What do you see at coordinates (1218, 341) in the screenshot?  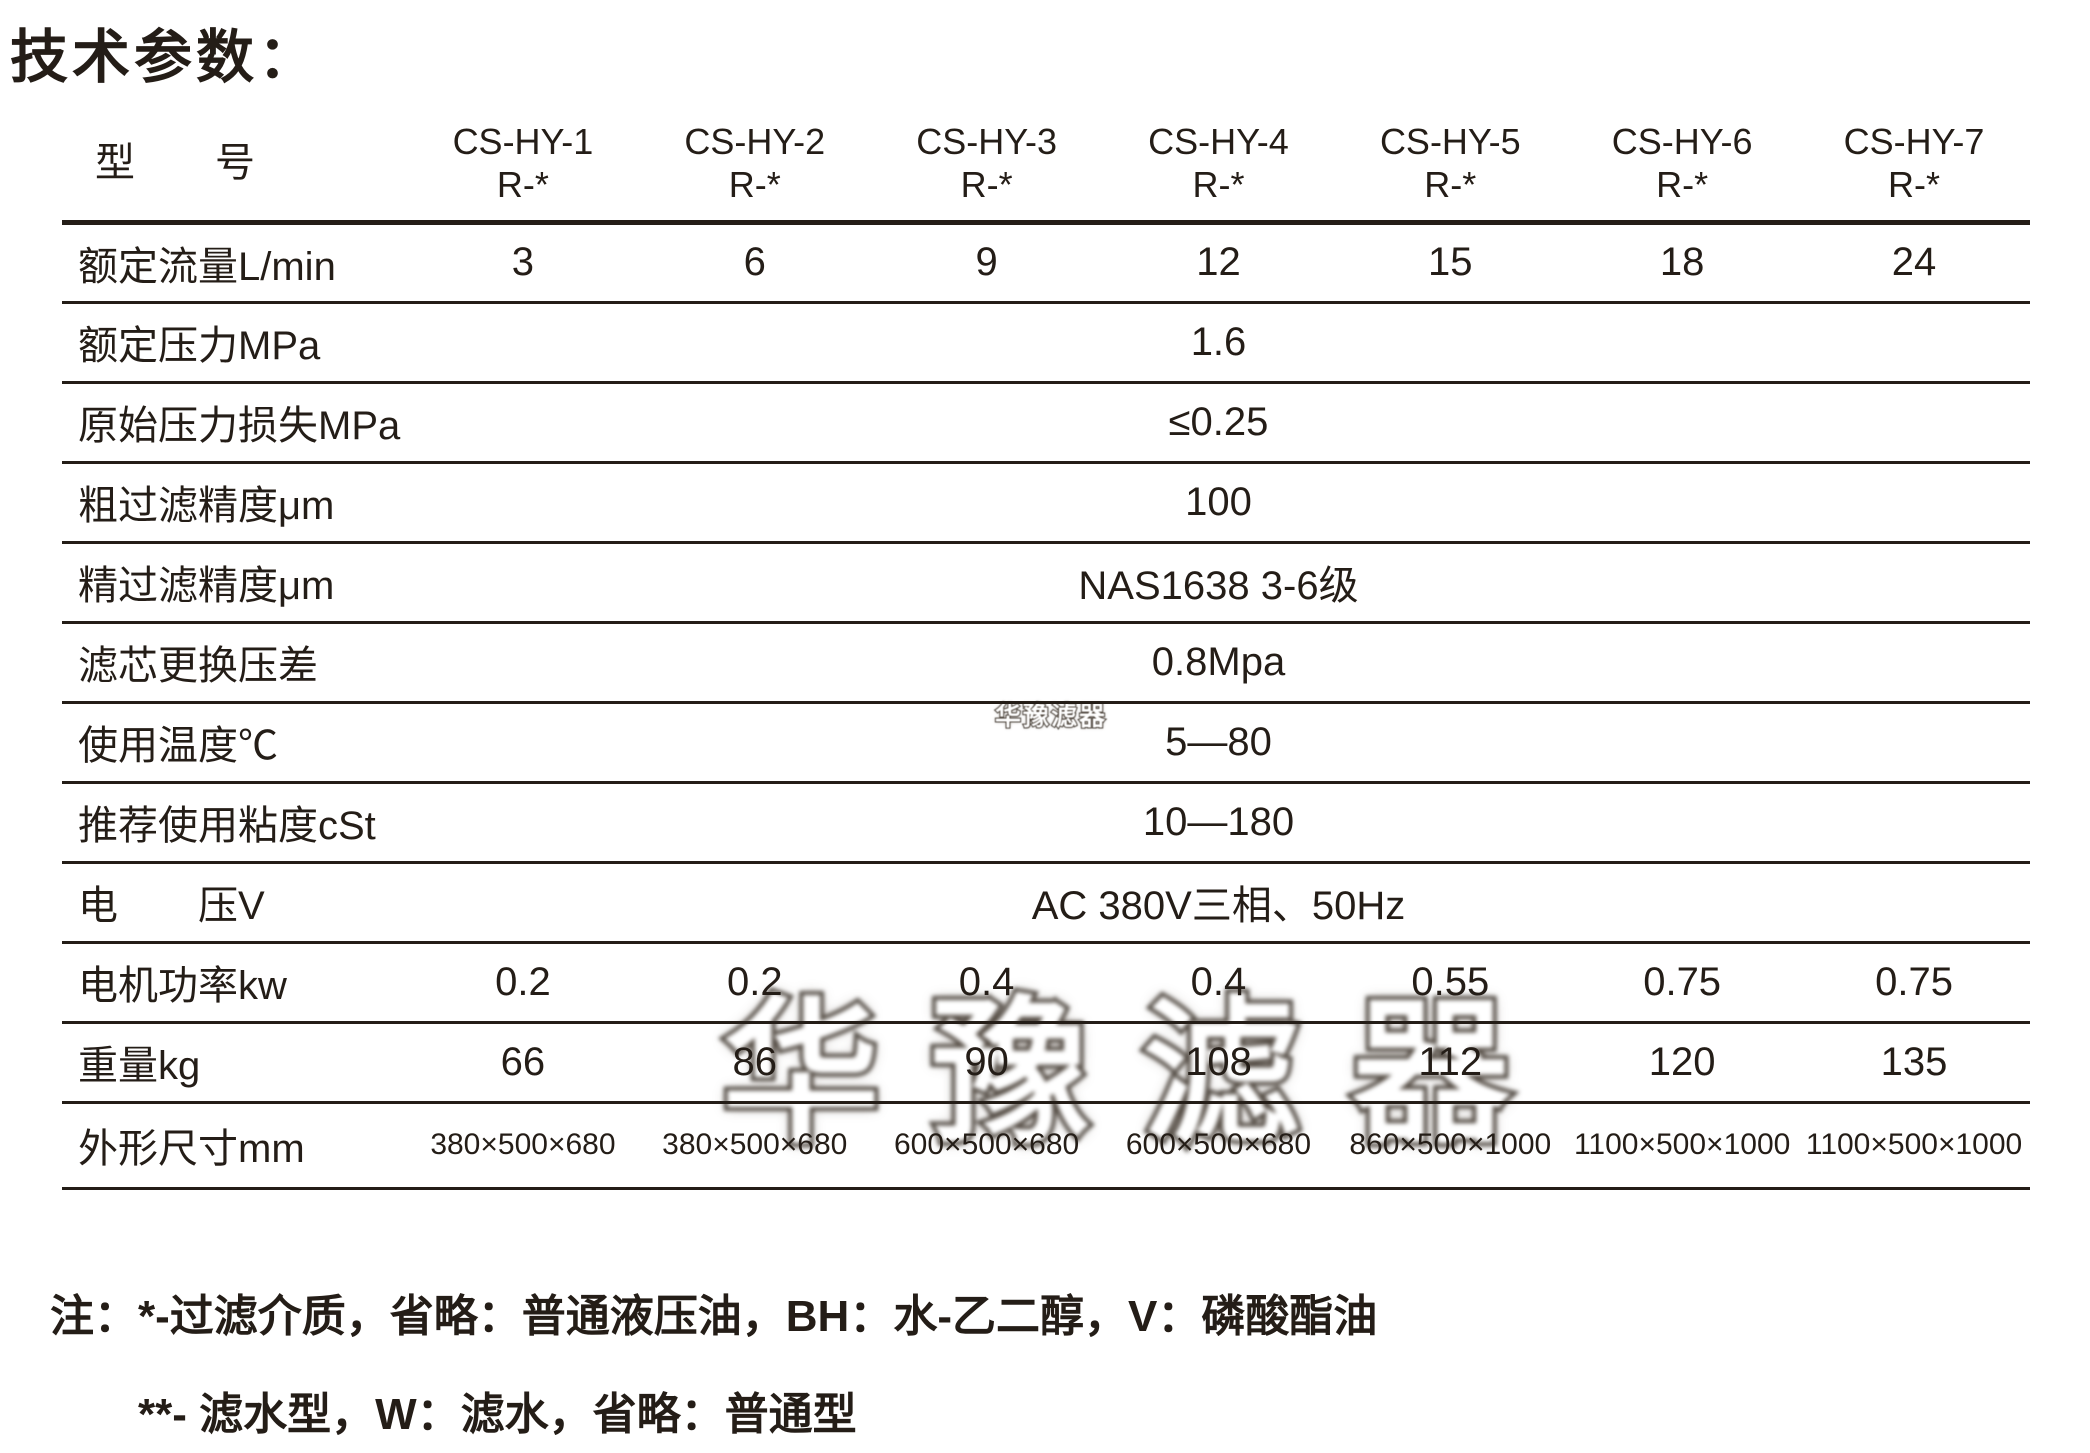 I see `cell-span-r2: 1.6` at bounding box center [1218, 341].